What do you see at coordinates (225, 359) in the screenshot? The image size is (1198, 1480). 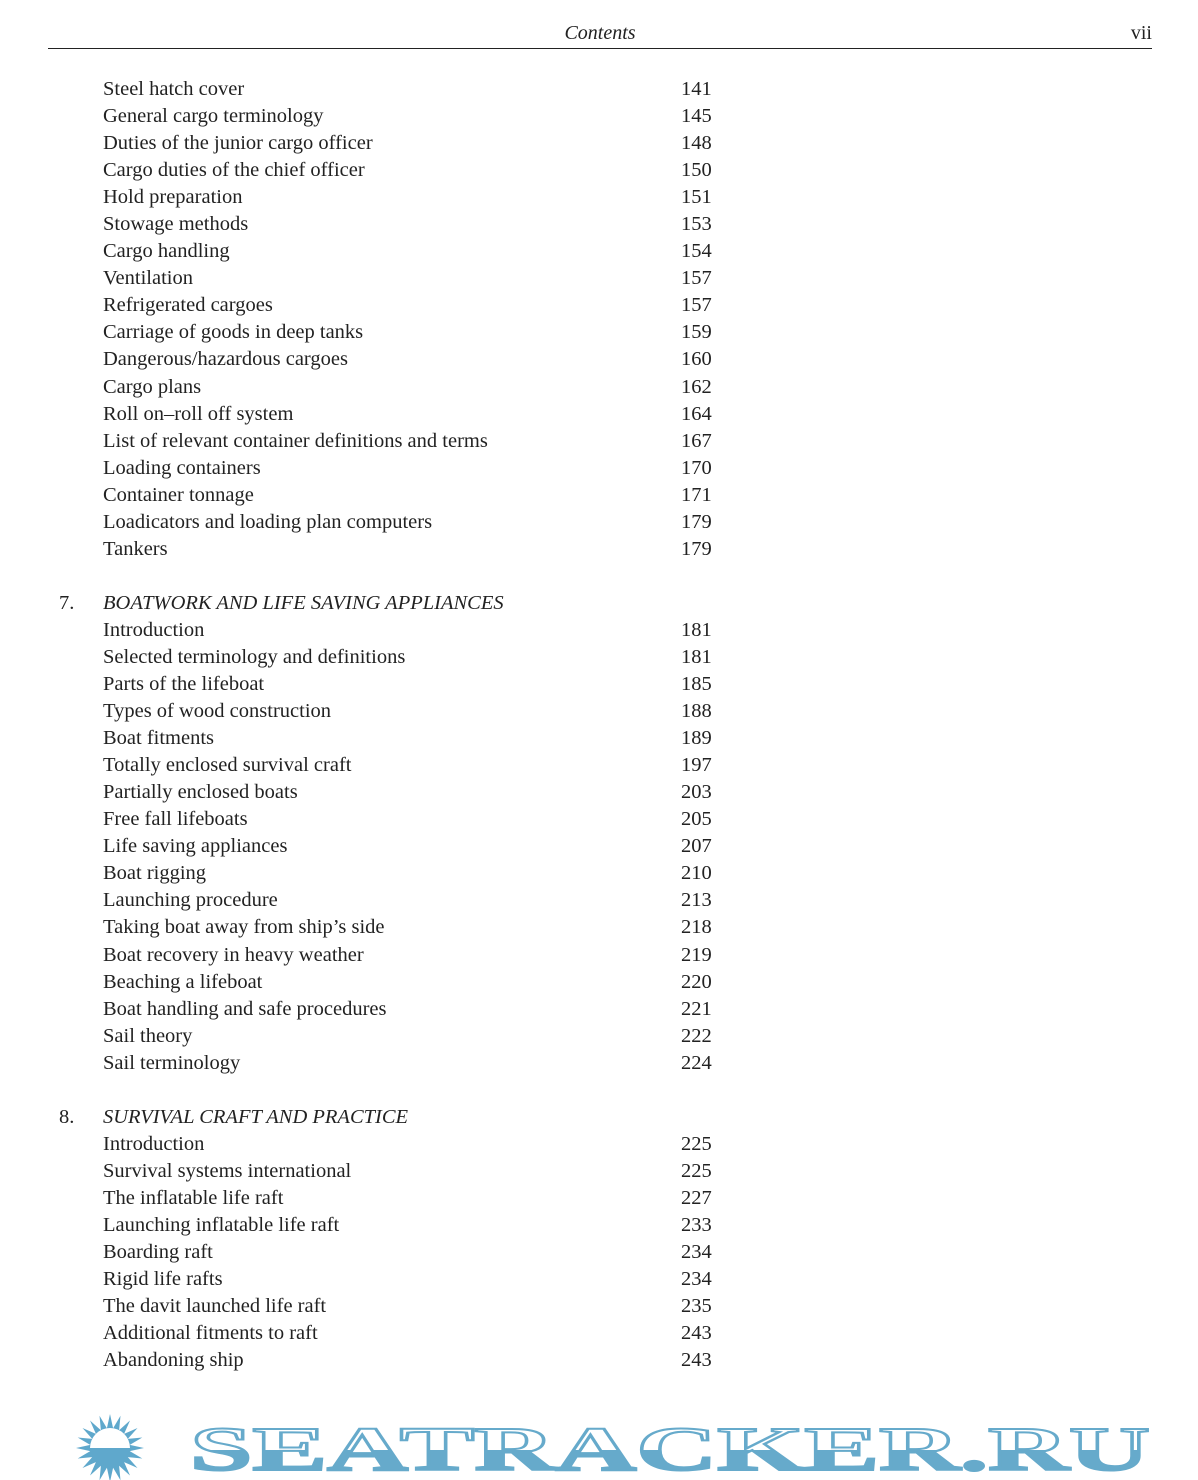 I see `entry-title: Dangerous/hazardous cargoes` at bounding box center [225, 359].